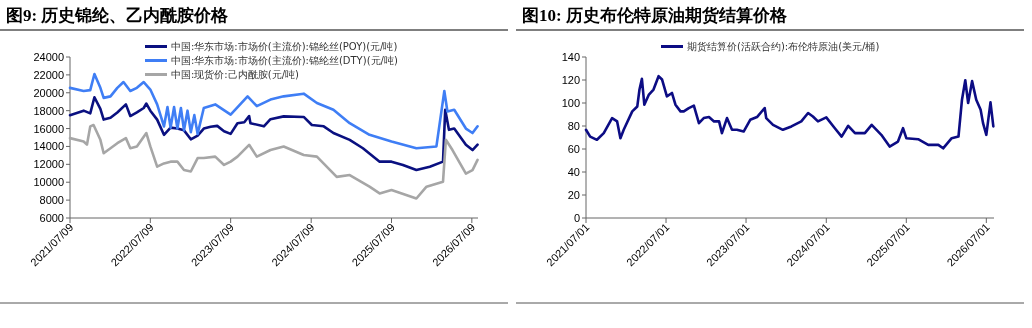  What do you see at coordinates (48, 146) in the screenshot?
I see `y-tick-label: 14000` at bounding box center [48, 146].